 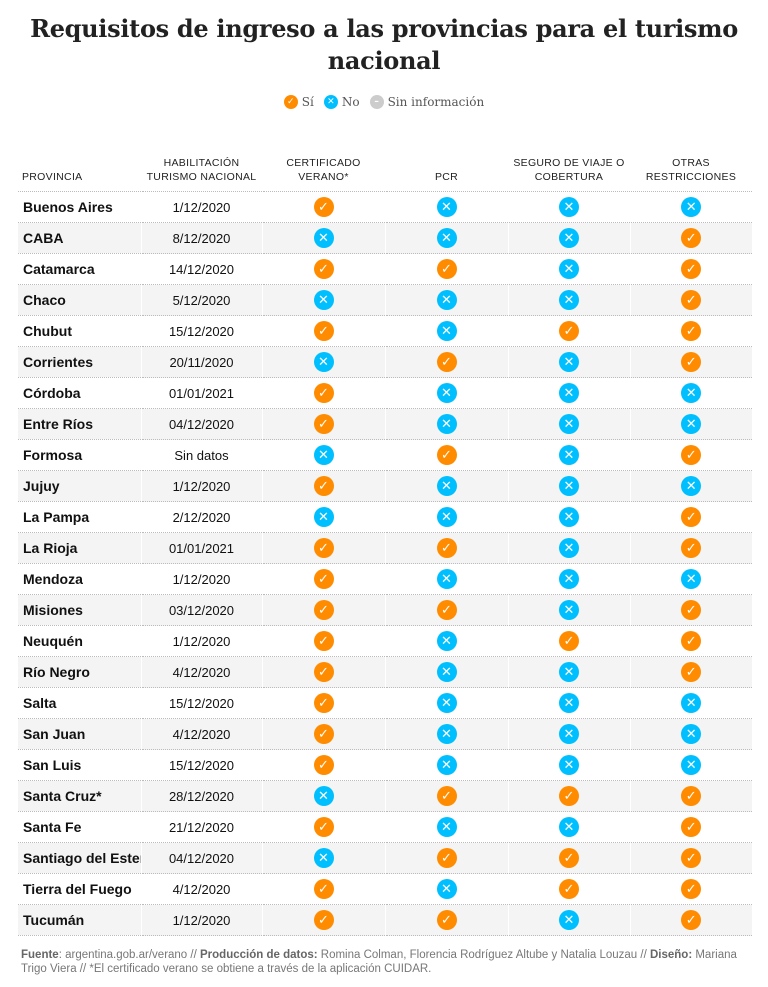 What do you see at coordinates (201, 331) in the screenshot?
I see `fecha-cell: 15/12/2020` at bounding box center [201, 331].